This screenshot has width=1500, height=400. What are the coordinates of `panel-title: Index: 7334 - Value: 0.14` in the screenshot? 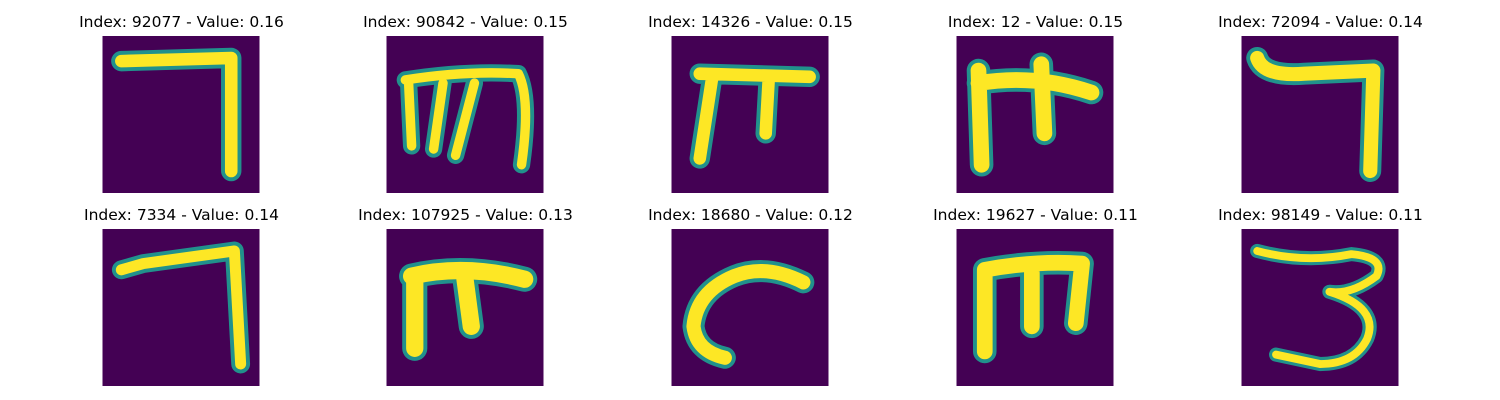 It's located at (181, 215).